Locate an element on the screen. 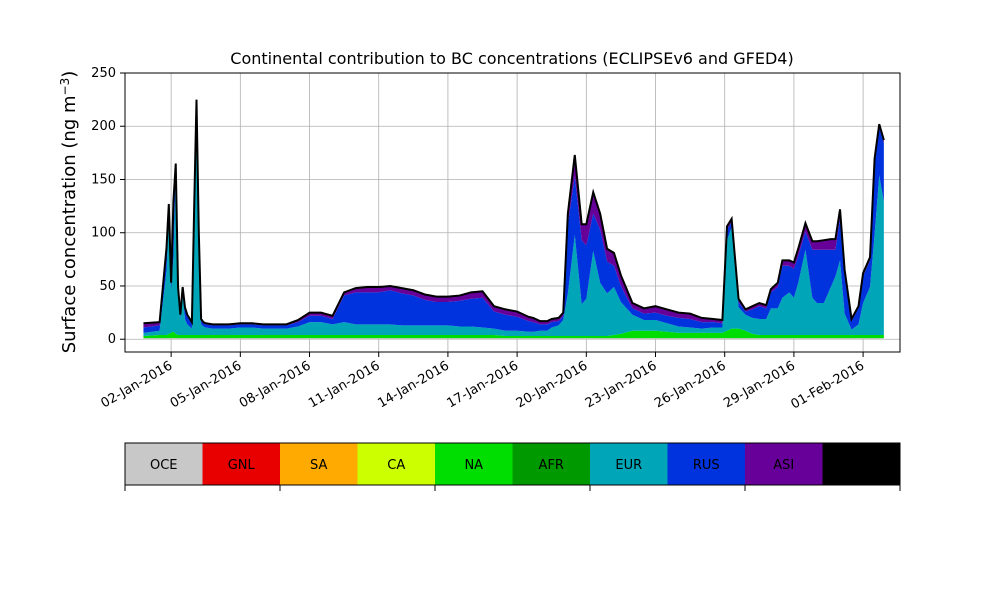 The image size is (1000, 600). colorbar-label-na: NA is located at coordinates (473, 465).